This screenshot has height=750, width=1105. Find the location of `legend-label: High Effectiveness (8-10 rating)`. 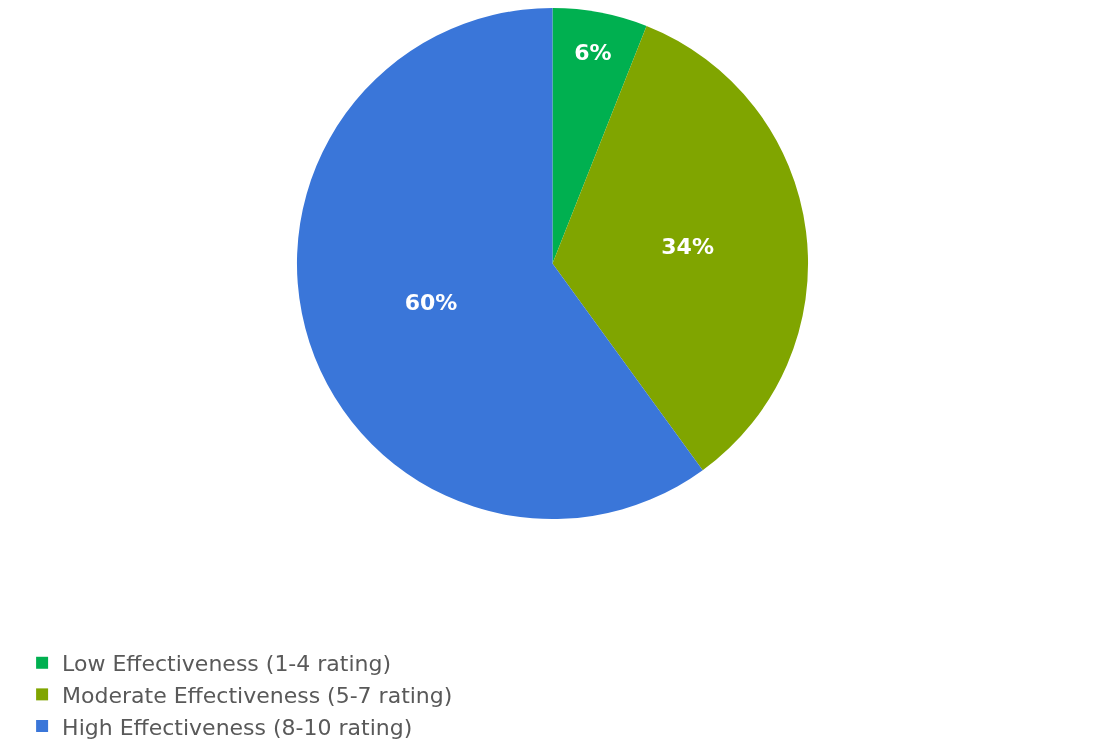

legend-label: High Effectiveness (8-10 rating) is located at coordinates (237, 727).